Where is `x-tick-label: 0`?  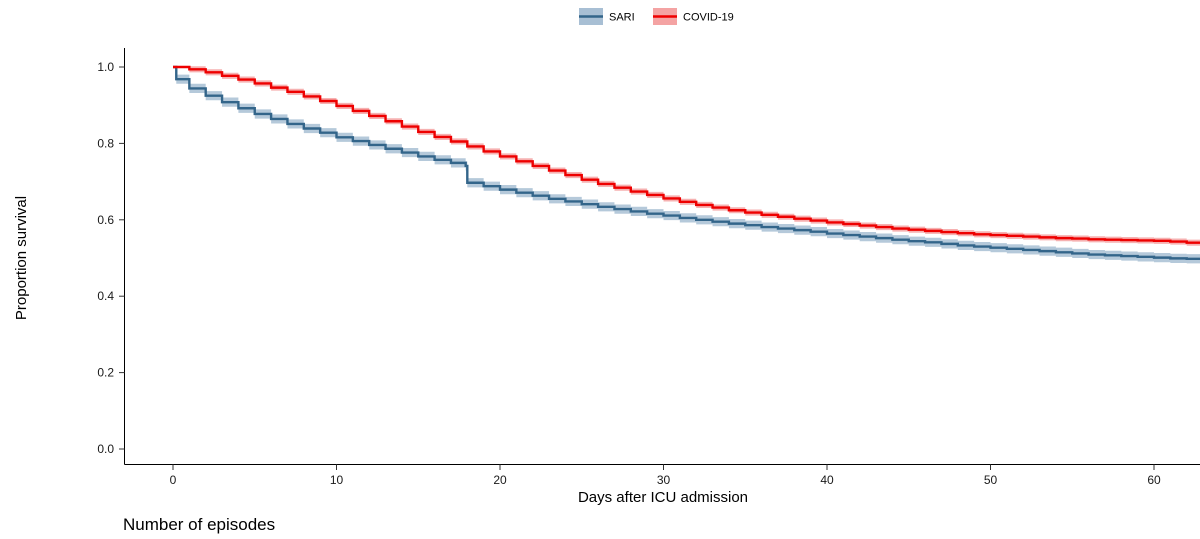
x-tick-label: 0 is located at coordinates (173, 480).